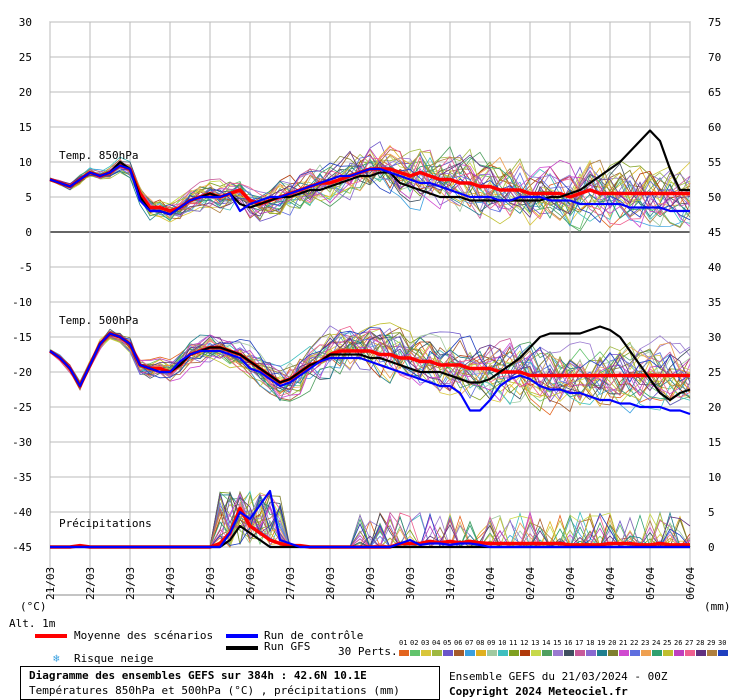  I want to click on pert-number: 10, so click(502, 643).